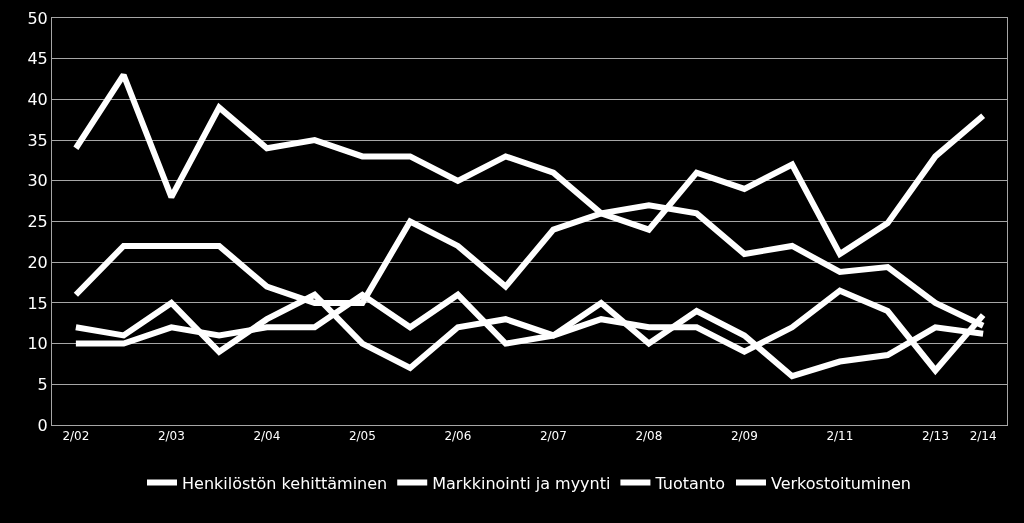  What do you see at coordinates (362, 436) in the screenshot?
I see `x-tick-label: 2/05` at bounding box center [362, 436].